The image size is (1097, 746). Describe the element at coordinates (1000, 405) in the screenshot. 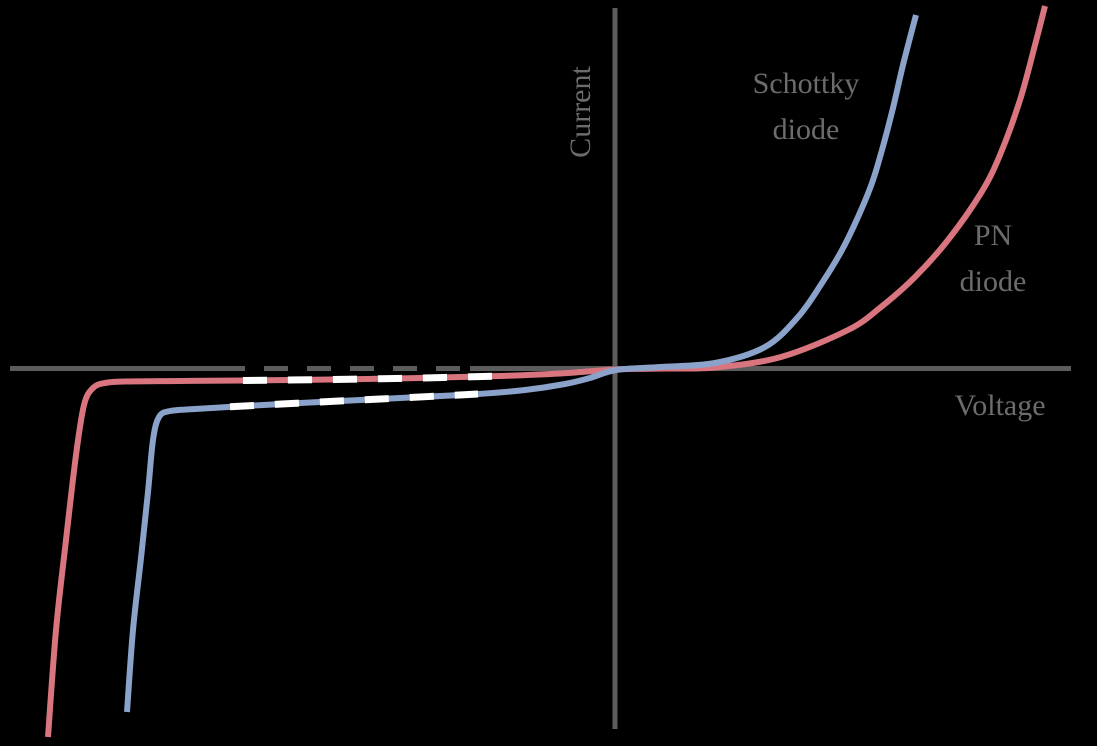

I see `x-axis-label: Voltage` at that location.